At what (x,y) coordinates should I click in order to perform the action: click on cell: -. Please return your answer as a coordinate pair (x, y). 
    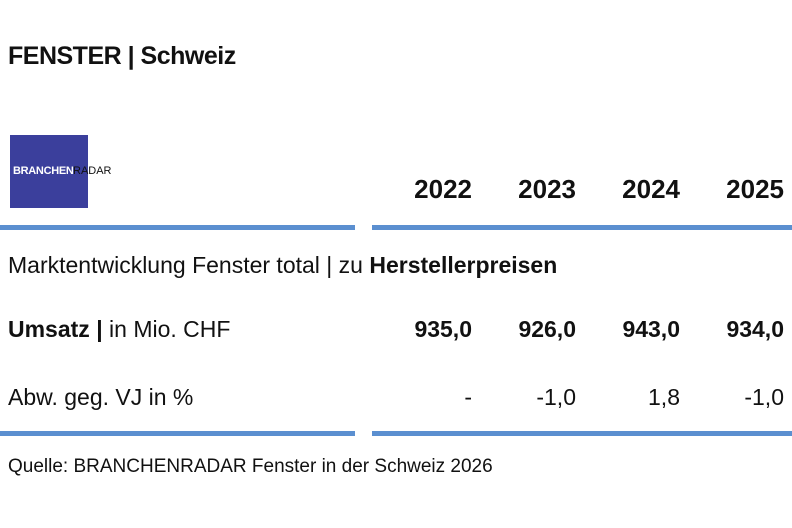
    Looking at the image, I should click on (468, 397).